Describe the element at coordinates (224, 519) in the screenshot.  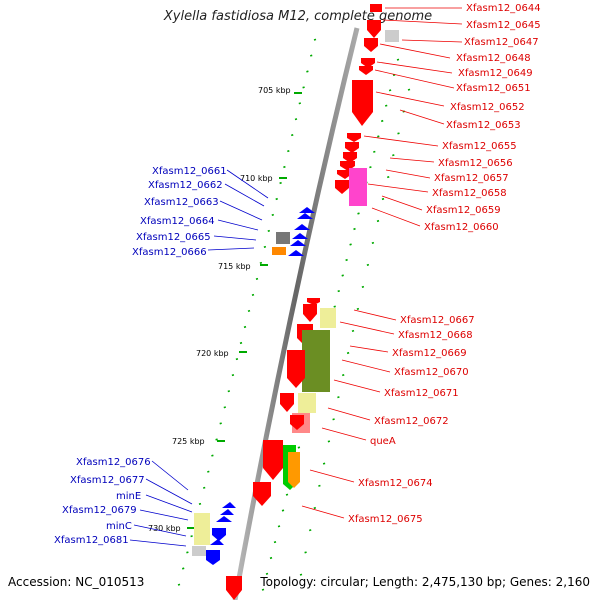
I see `gene-minE-b` at that location.